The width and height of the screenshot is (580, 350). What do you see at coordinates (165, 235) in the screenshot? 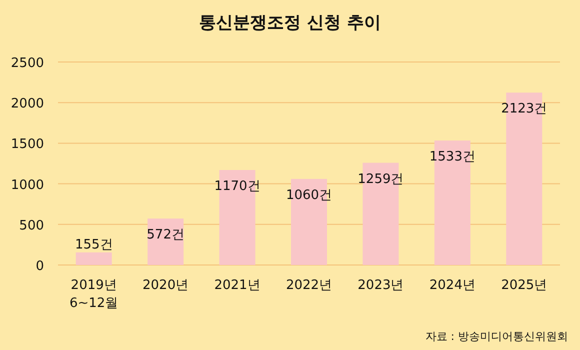
I see `data-label: 572건` at bounding box center [165, 235].